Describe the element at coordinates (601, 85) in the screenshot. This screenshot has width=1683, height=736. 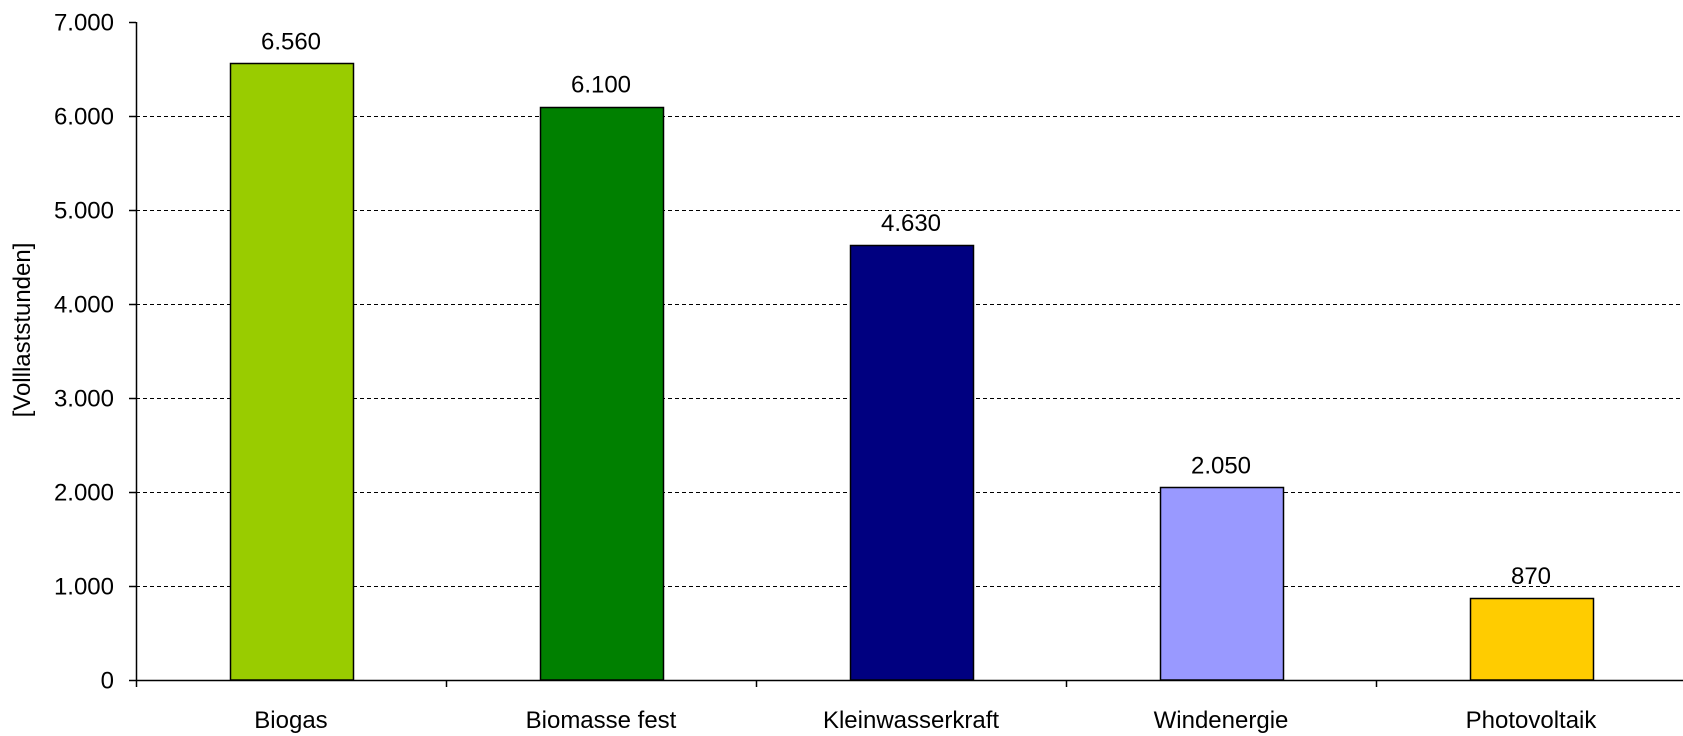
I see `data-label: 6.100` at that location.